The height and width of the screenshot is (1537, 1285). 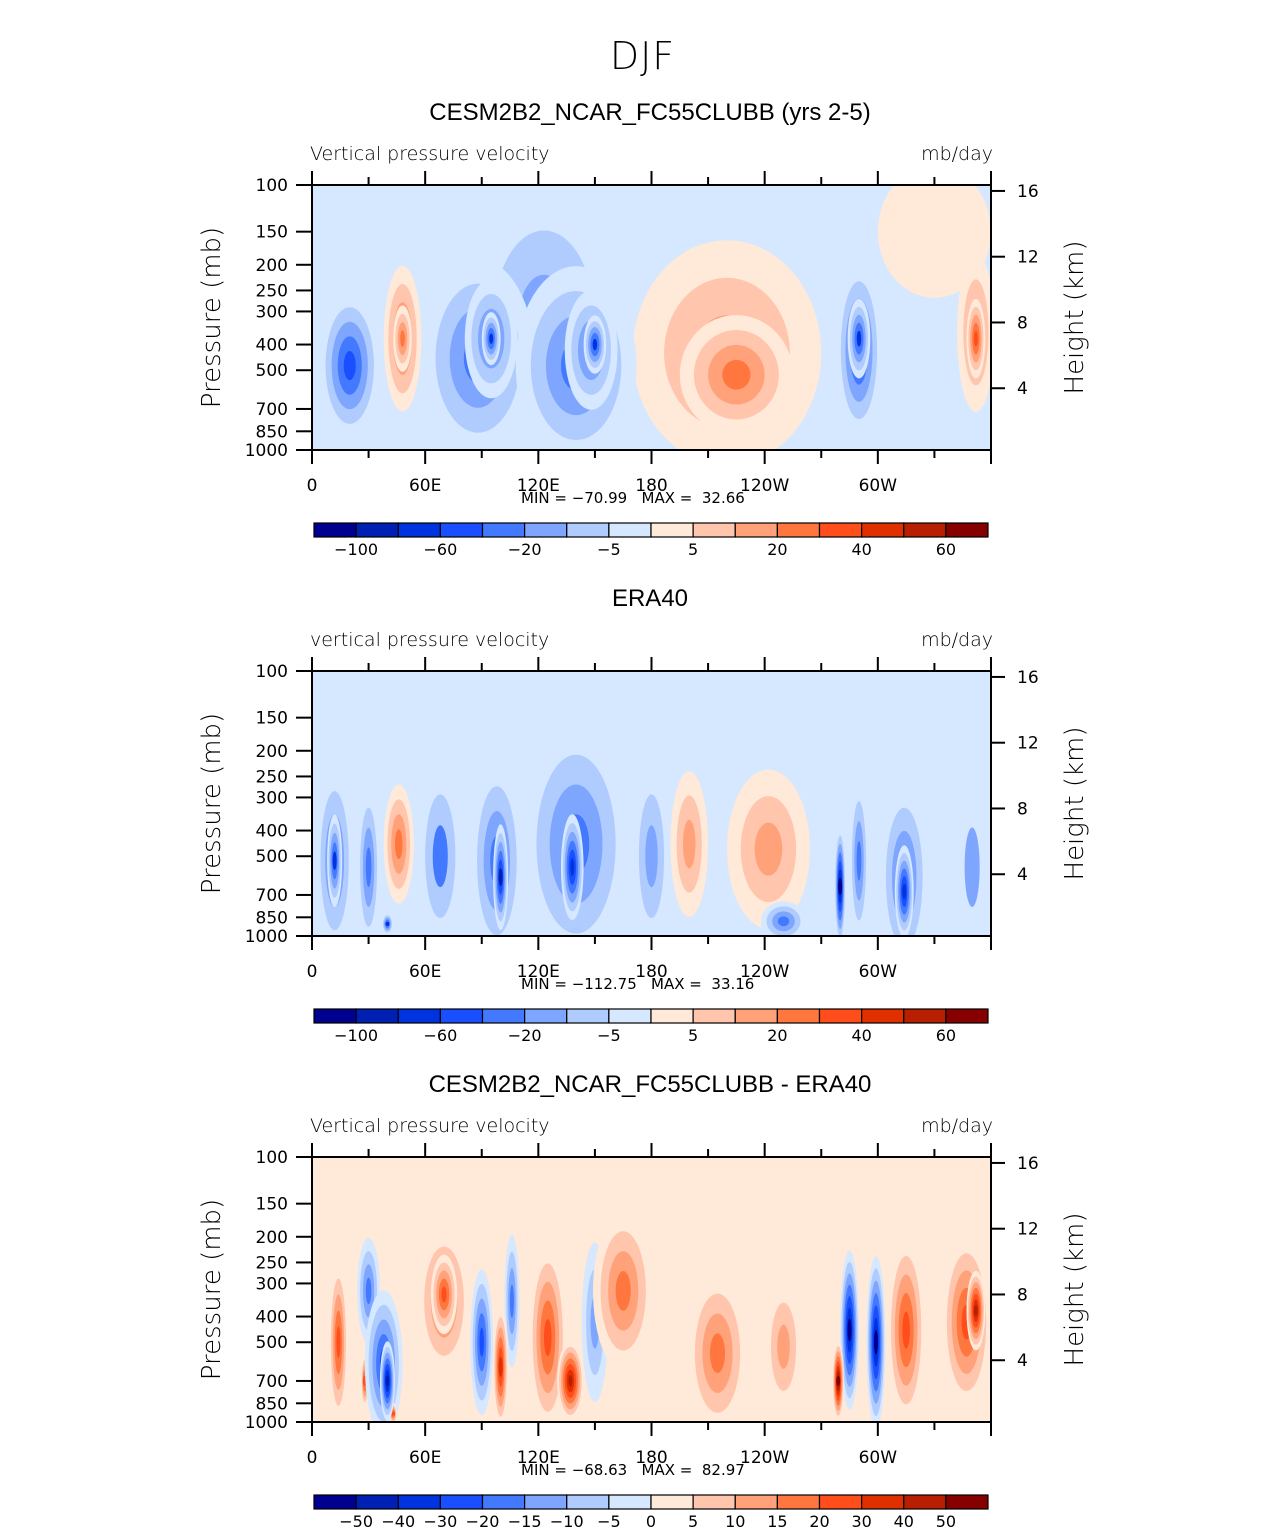 What do you see at coordinates (777, 1521) in the screenshot?
I see `colorbar-label: 15` at bounding box center [777, 1521].